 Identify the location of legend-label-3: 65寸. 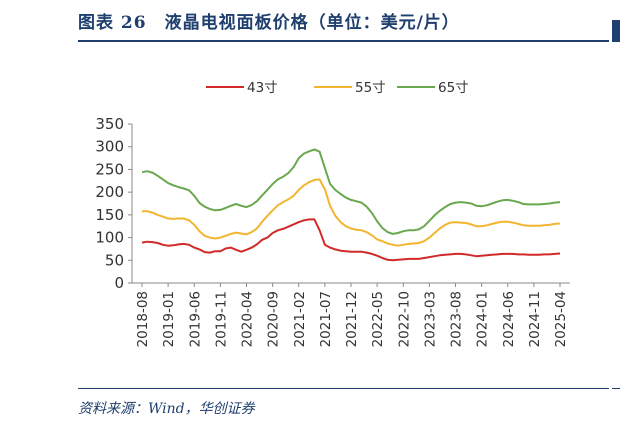
(453, 88).